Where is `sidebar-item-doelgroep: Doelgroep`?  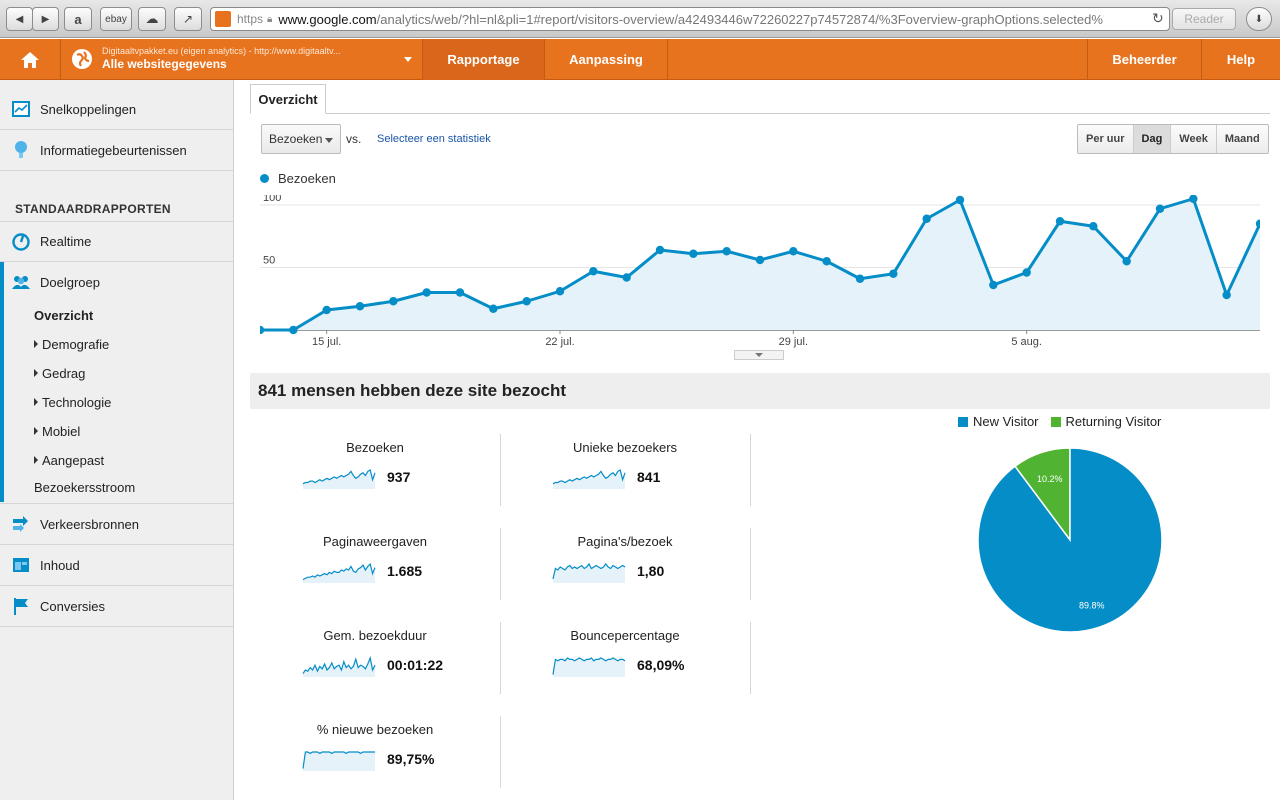 sidebar-item-doelgroep: Doelgroep is located at coordinates (116, 282).